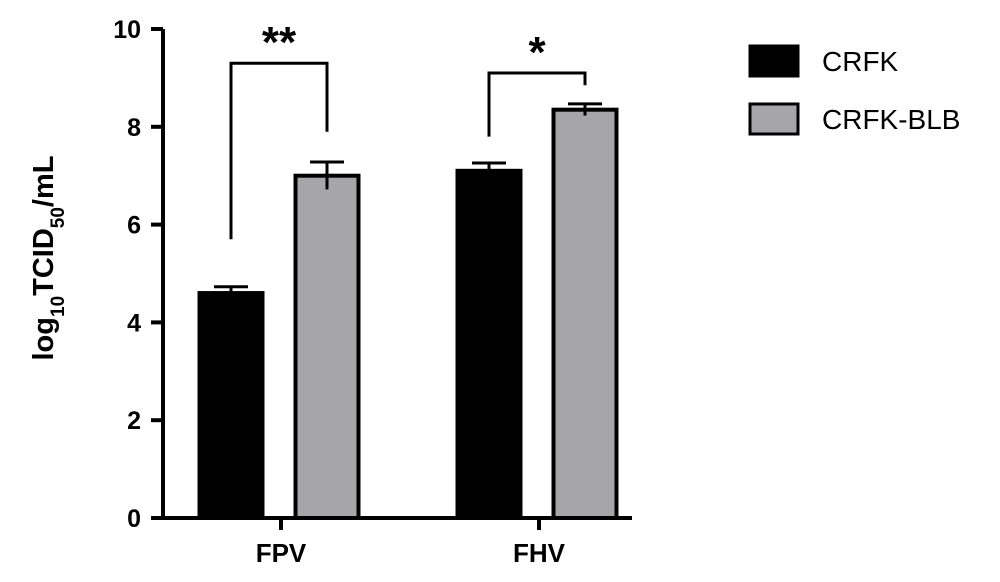  I want to click on y-tick-label-8: 8, so click(134, 128).